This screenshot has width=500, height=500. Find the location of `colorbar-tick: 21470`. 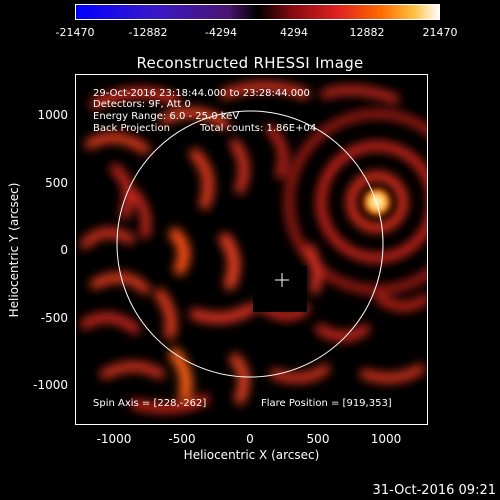

colorbar-tick: 21470 is located at coordinates (440, 32).